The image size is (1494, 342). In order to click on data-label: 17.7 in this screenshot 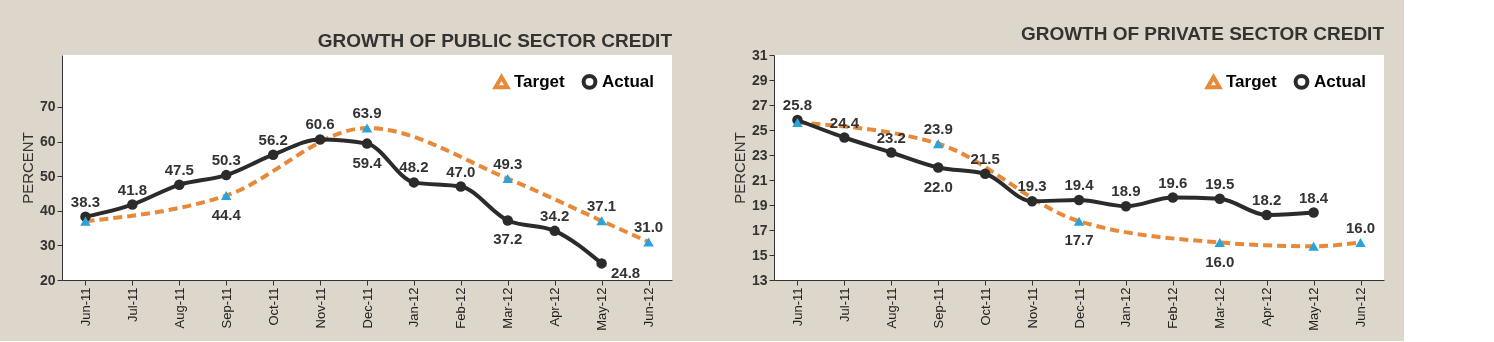, I will do `click(1079, 240)`.